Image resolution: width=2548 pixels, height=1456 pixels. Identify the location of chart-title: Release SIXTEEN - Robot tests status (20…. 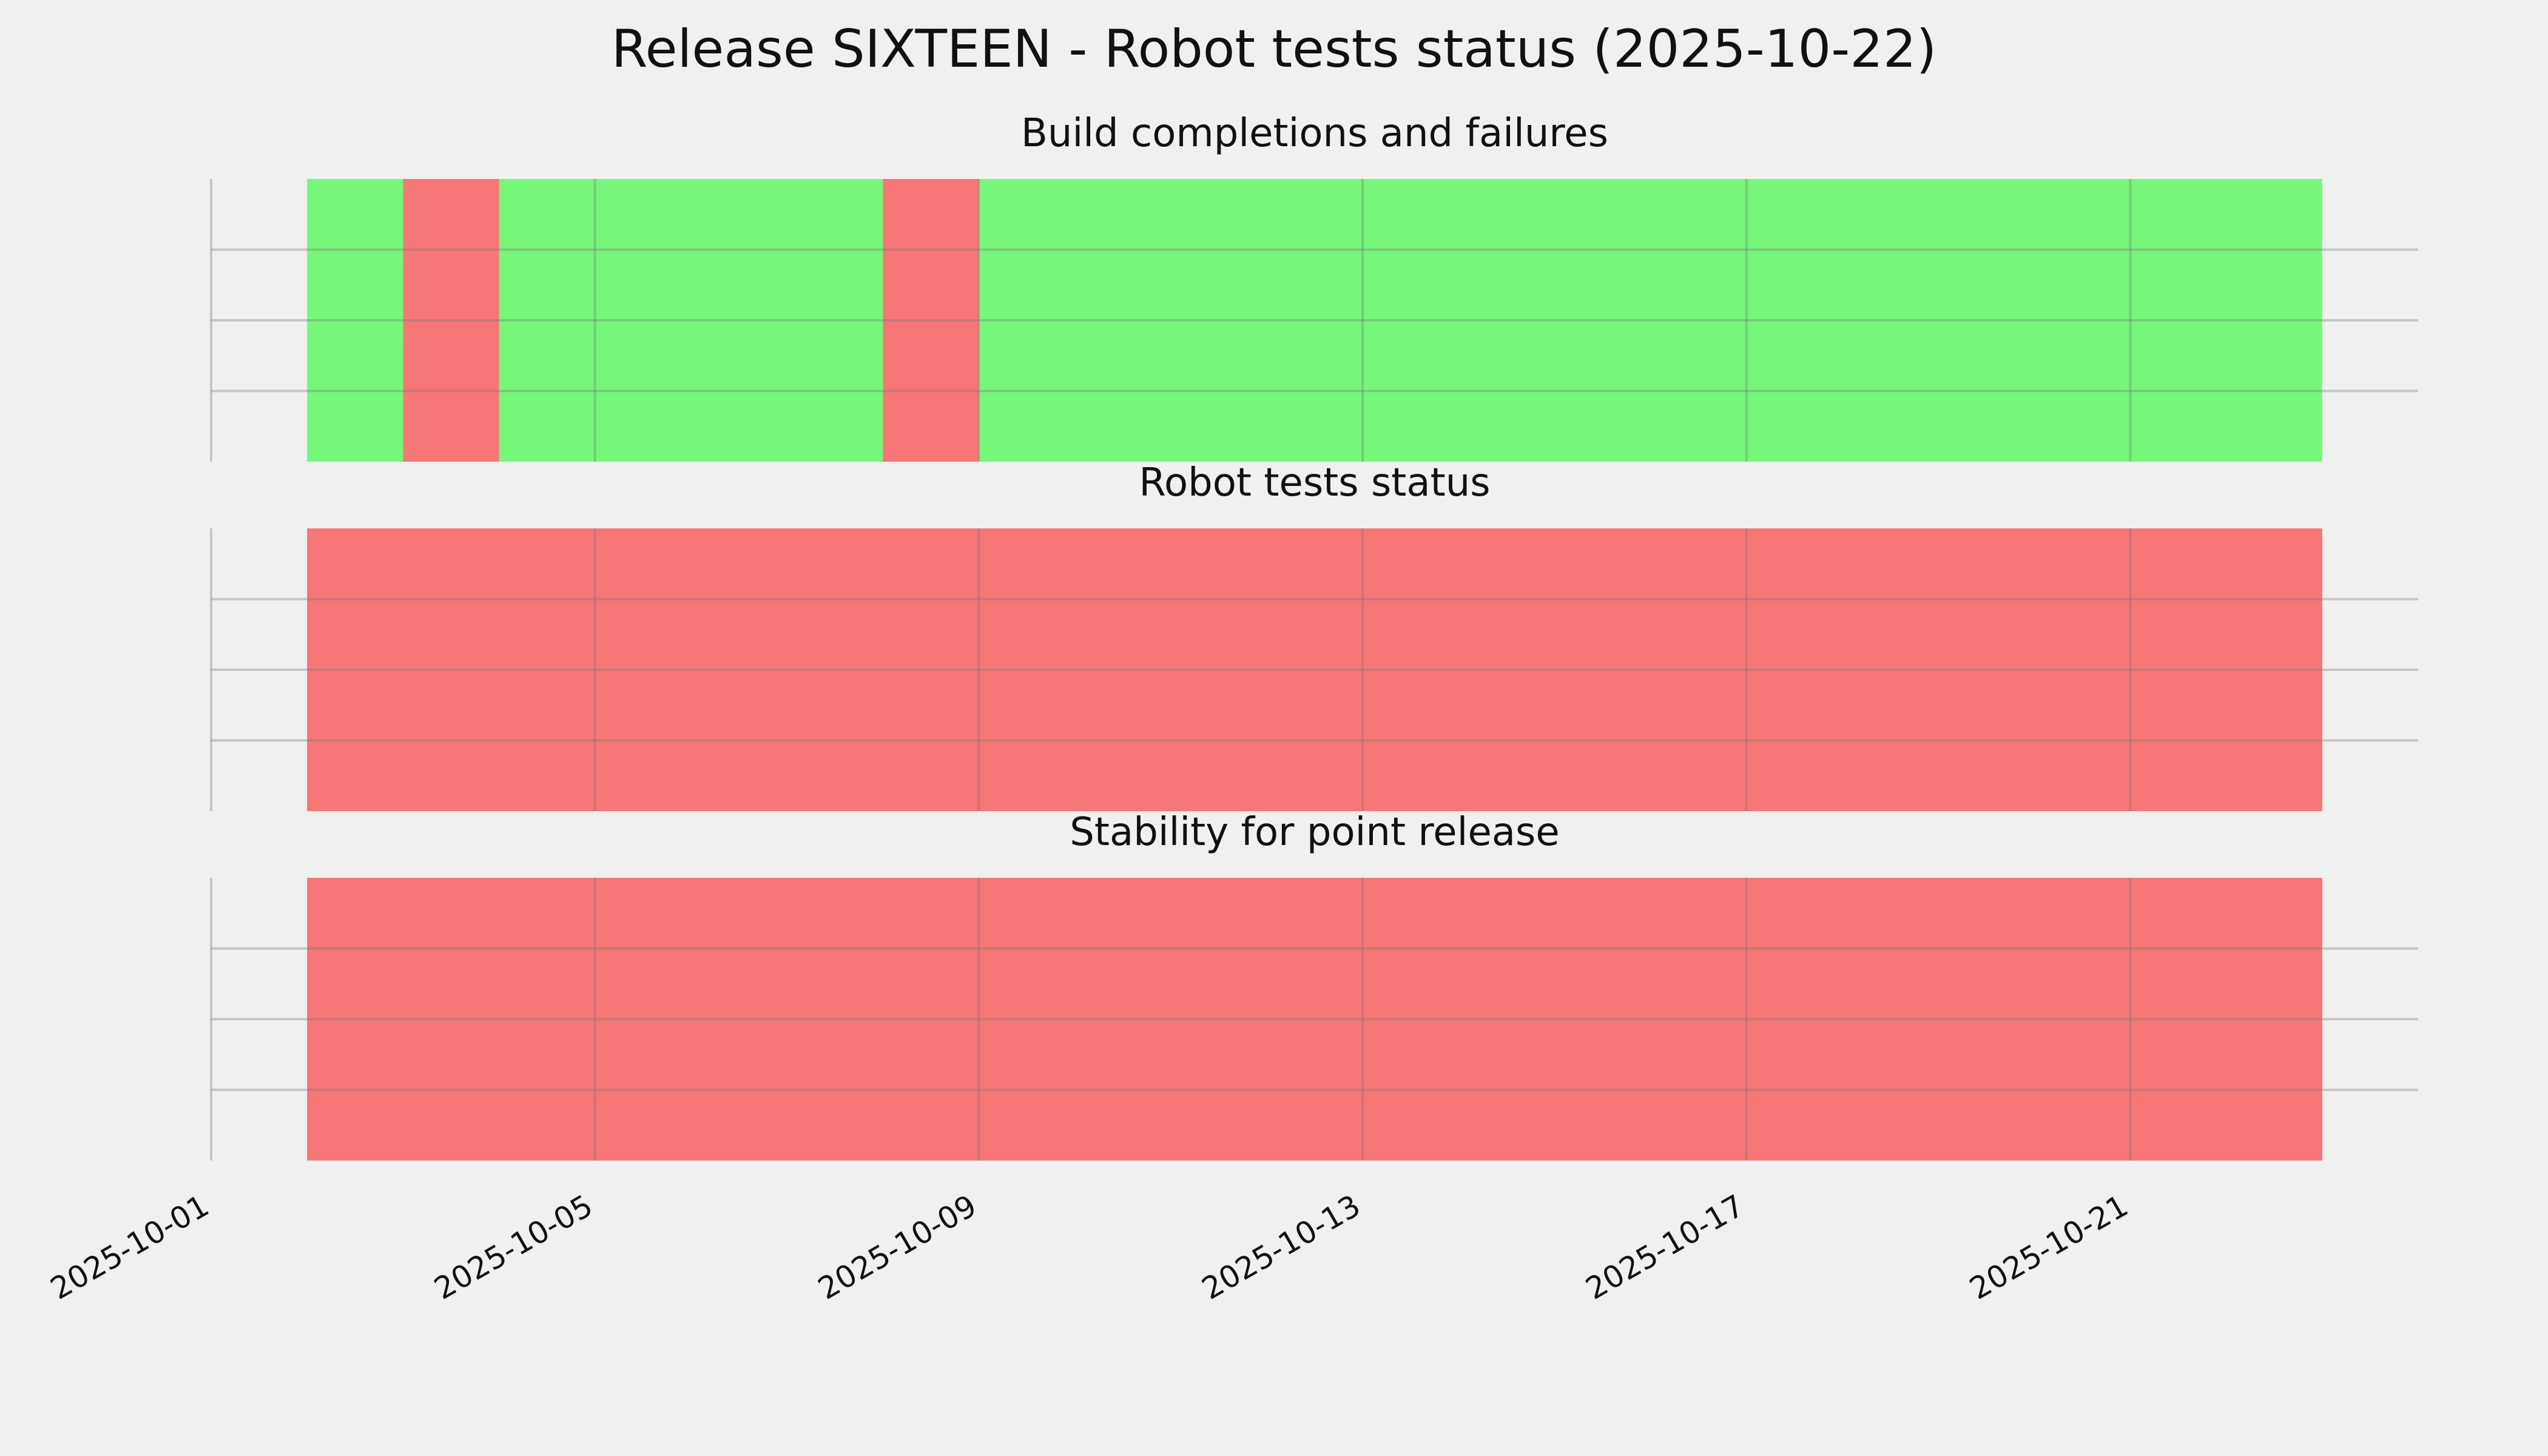
(1274, 49).